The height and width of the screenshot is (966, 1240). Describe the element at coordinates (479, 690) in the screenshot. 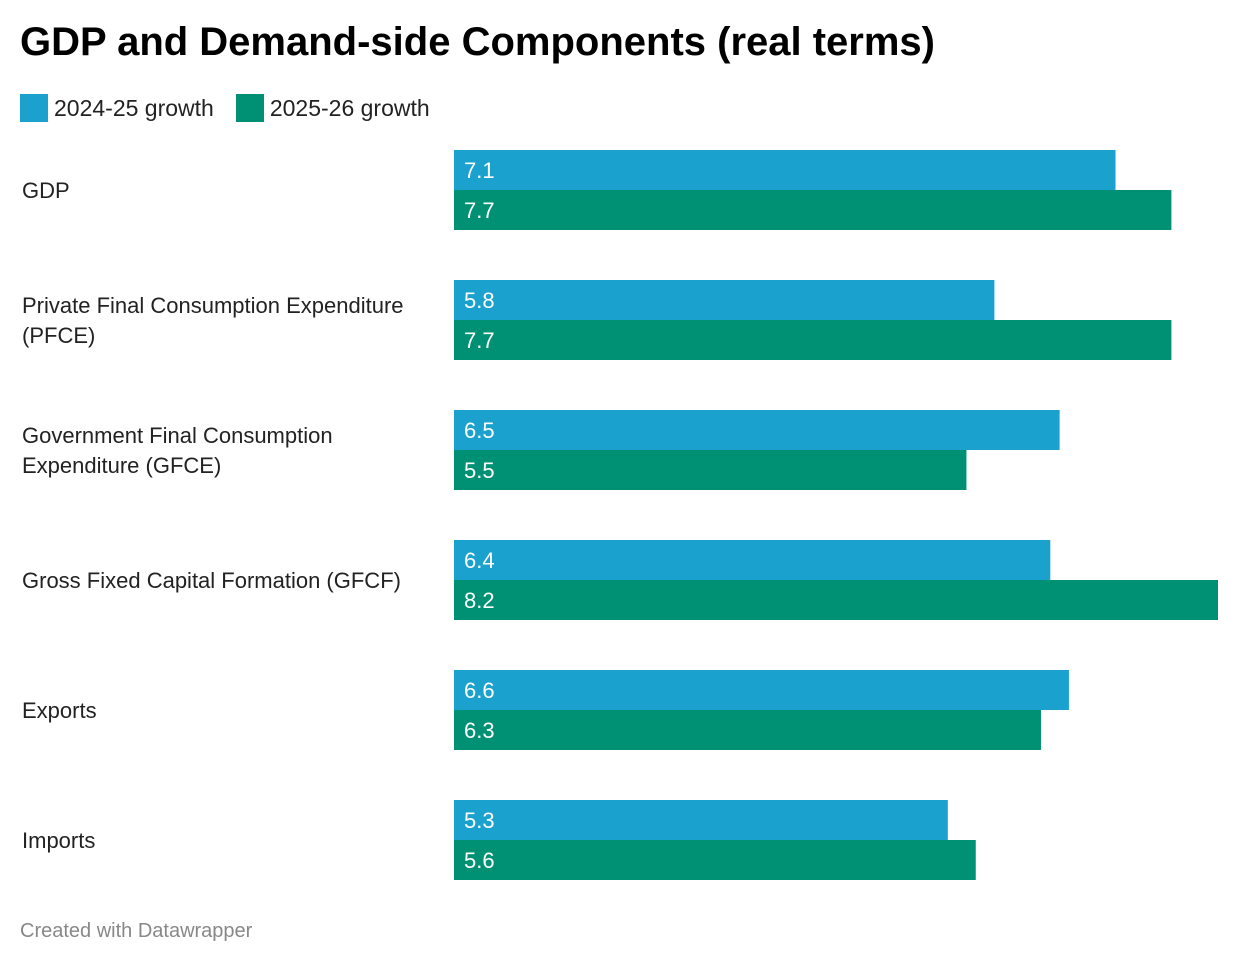

I see `bar-value-label: 6.6` at that location.